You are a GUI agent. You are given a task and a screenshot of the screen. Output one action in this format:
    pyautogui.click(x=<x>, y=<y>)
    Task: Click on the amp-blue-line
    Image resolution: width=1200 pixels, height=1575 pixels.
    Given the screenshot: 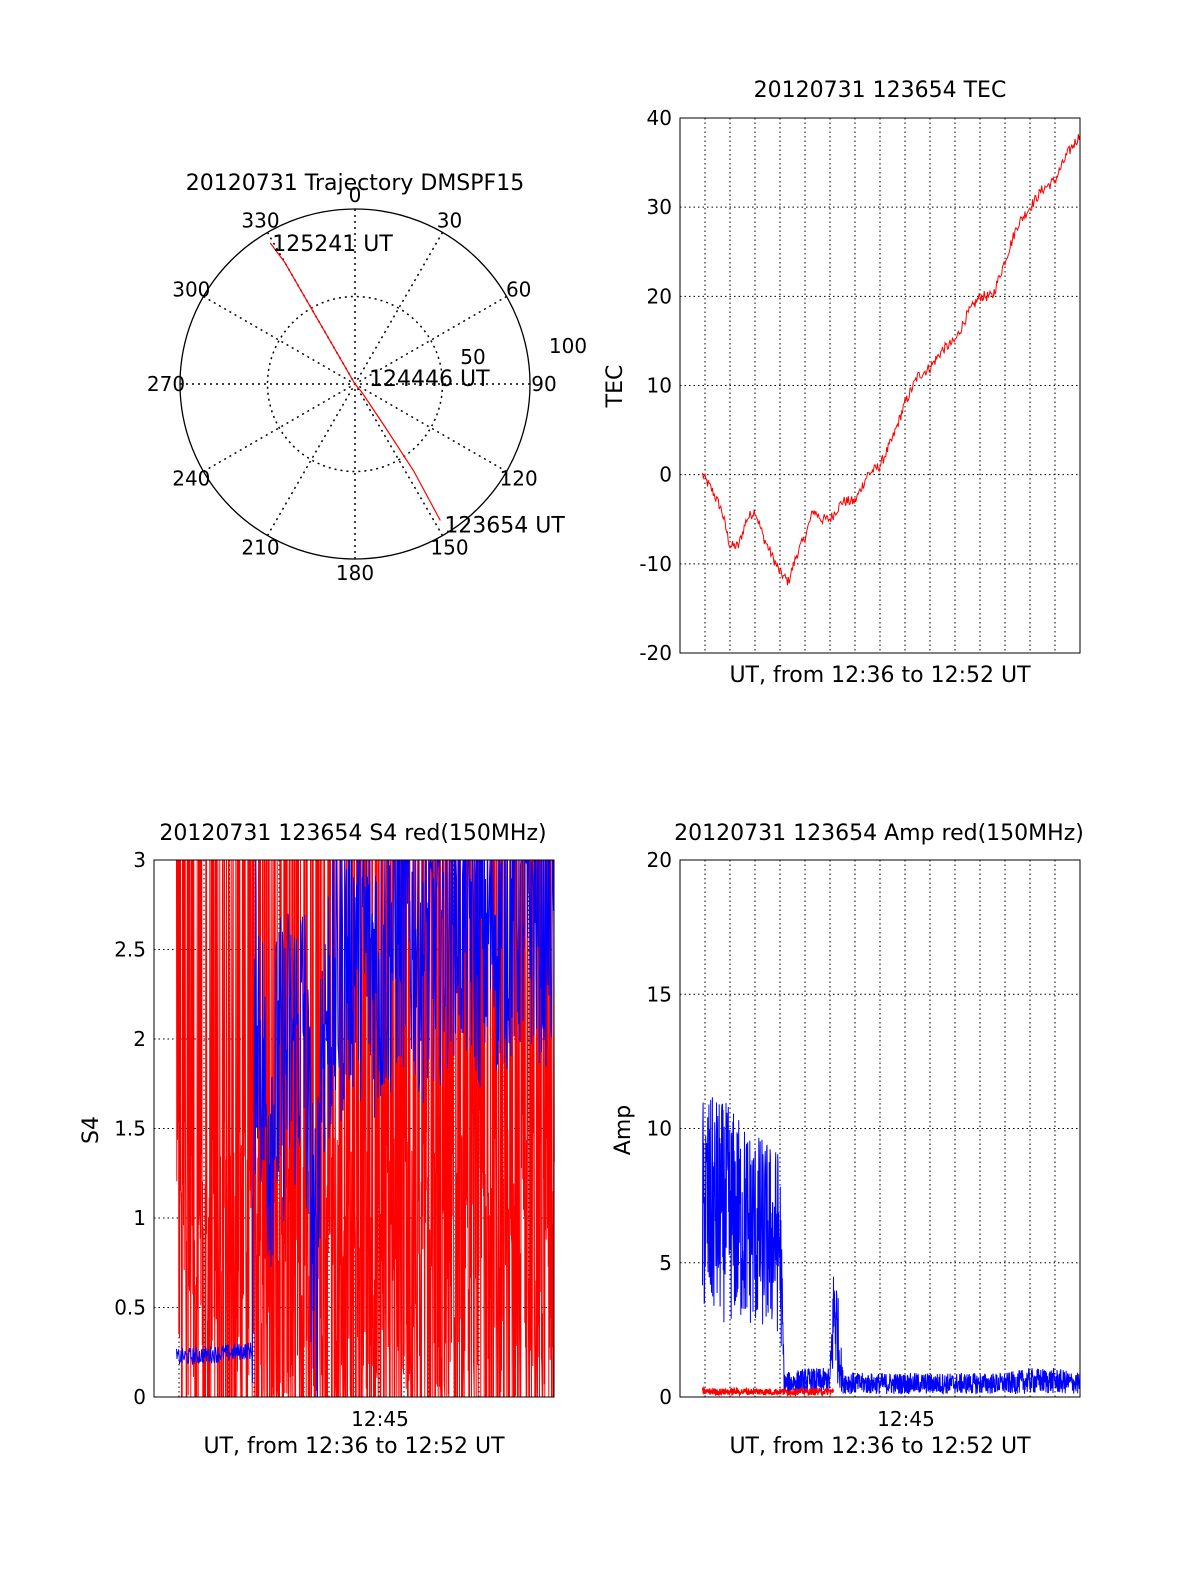 What is the action you would take?
    pyautogui.click(x=891, y=1246)
    